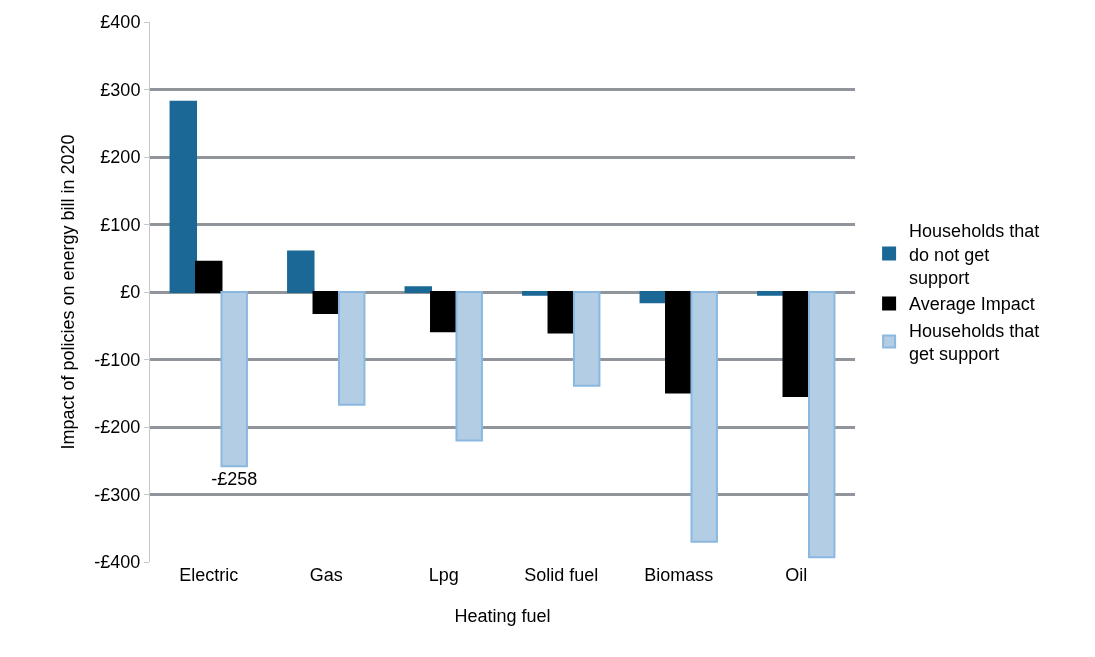 The height and width of the screenshot is (657, 1095). I want to click on legend-label: Average Impact, so click(972, 304).